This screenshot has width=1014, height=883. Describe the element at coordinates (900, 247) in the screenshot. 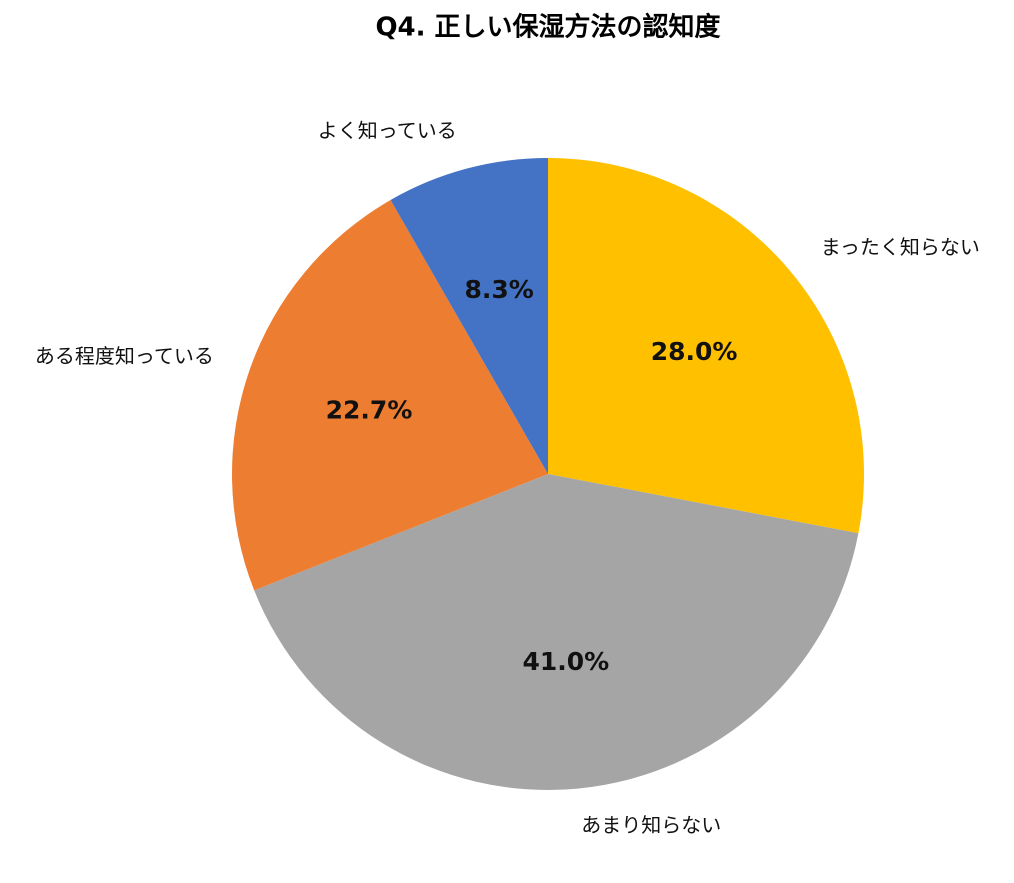

I see `category-label: まったく知らない` at that location.